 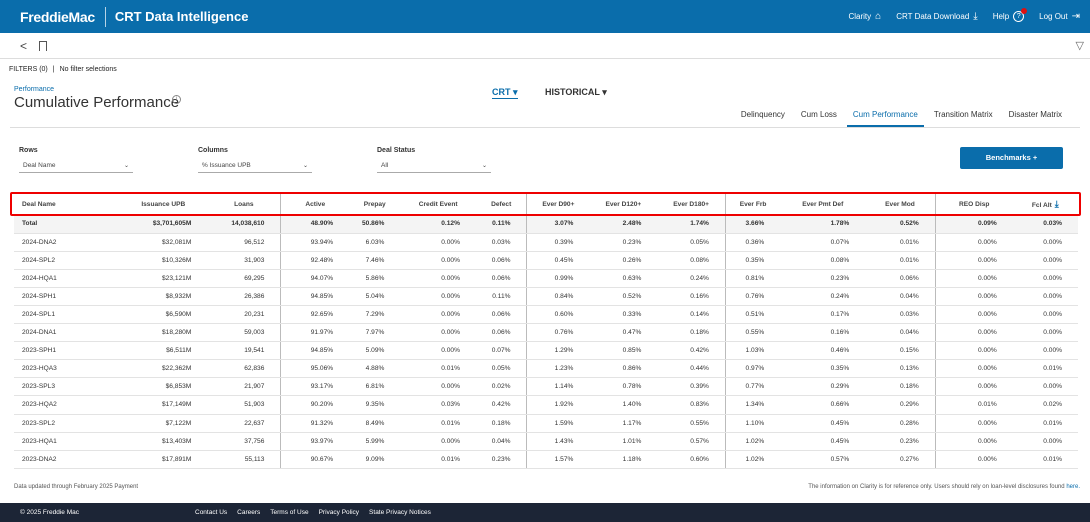 I want to click on rows-select: Deal Name ⌄, so click(x=76, y=166).